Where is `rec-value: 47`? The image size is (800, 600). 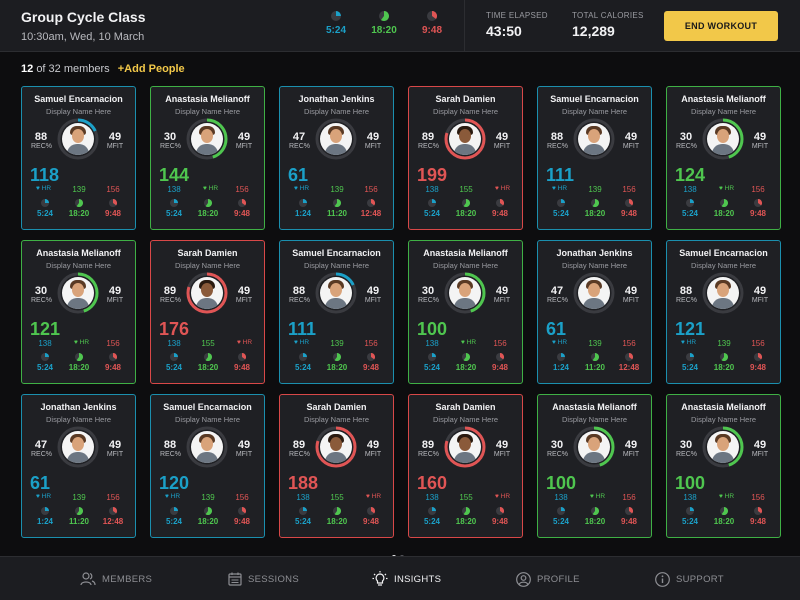
rec-value: 47 is located at coordinates (299, 137).